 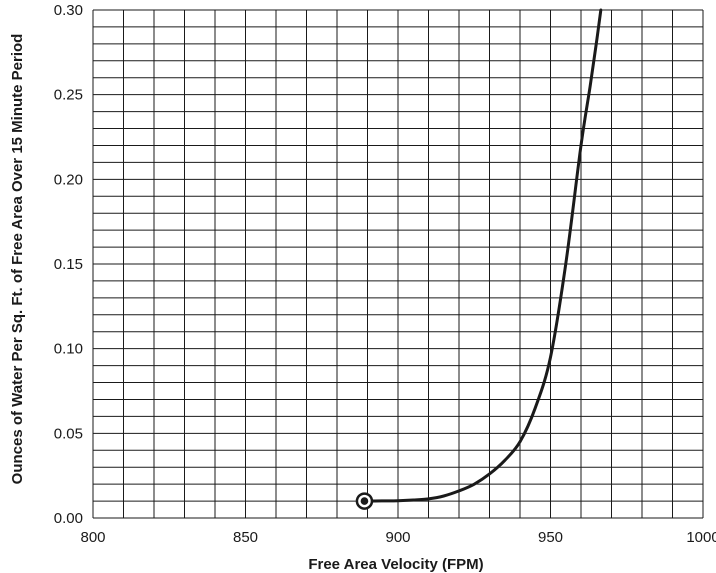 What do you see at coordinates (550, 537) in the screenshot?
I see `x-tick-label: 950` at bounding box center [550, 537].